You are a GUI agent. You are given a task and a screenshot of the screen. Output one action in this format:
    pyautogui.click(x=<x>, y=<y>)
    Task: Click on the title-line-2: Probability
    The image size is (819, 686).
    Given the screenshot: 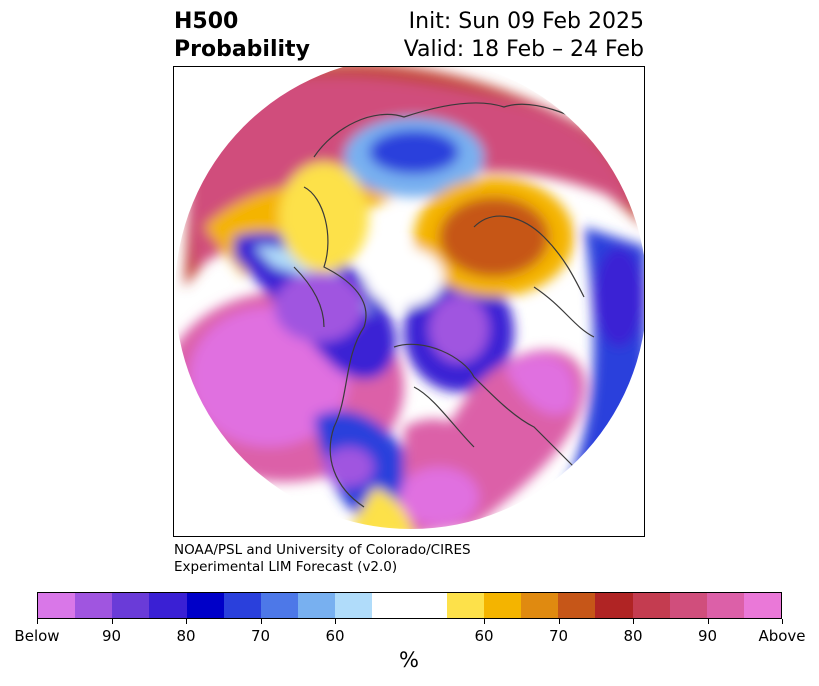 What is the action you would take?
    pyautogui.click(x=242, y=49)
    